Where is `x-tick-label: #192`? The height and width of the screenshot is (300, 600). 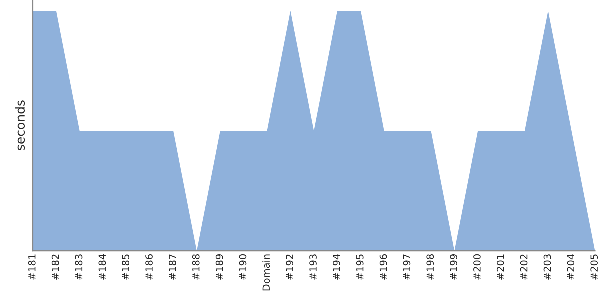
x-tick-label: #192 is located at coordinates (290, 267).